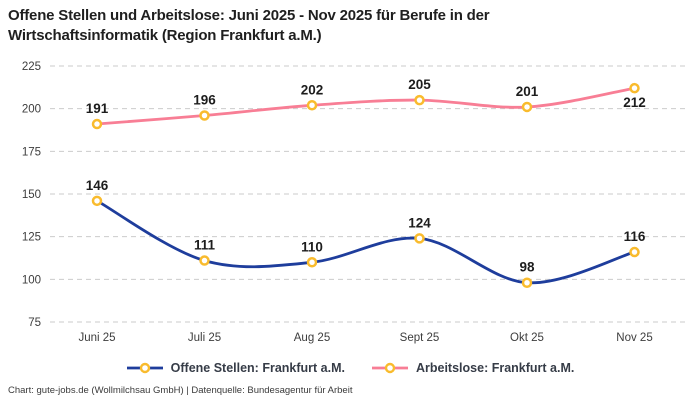 Image resolution: width=700 pixels, height=400 pixels. Describe the element at coordinates (634, 102) in the screenshot. I see `point-label: 212` at that location.